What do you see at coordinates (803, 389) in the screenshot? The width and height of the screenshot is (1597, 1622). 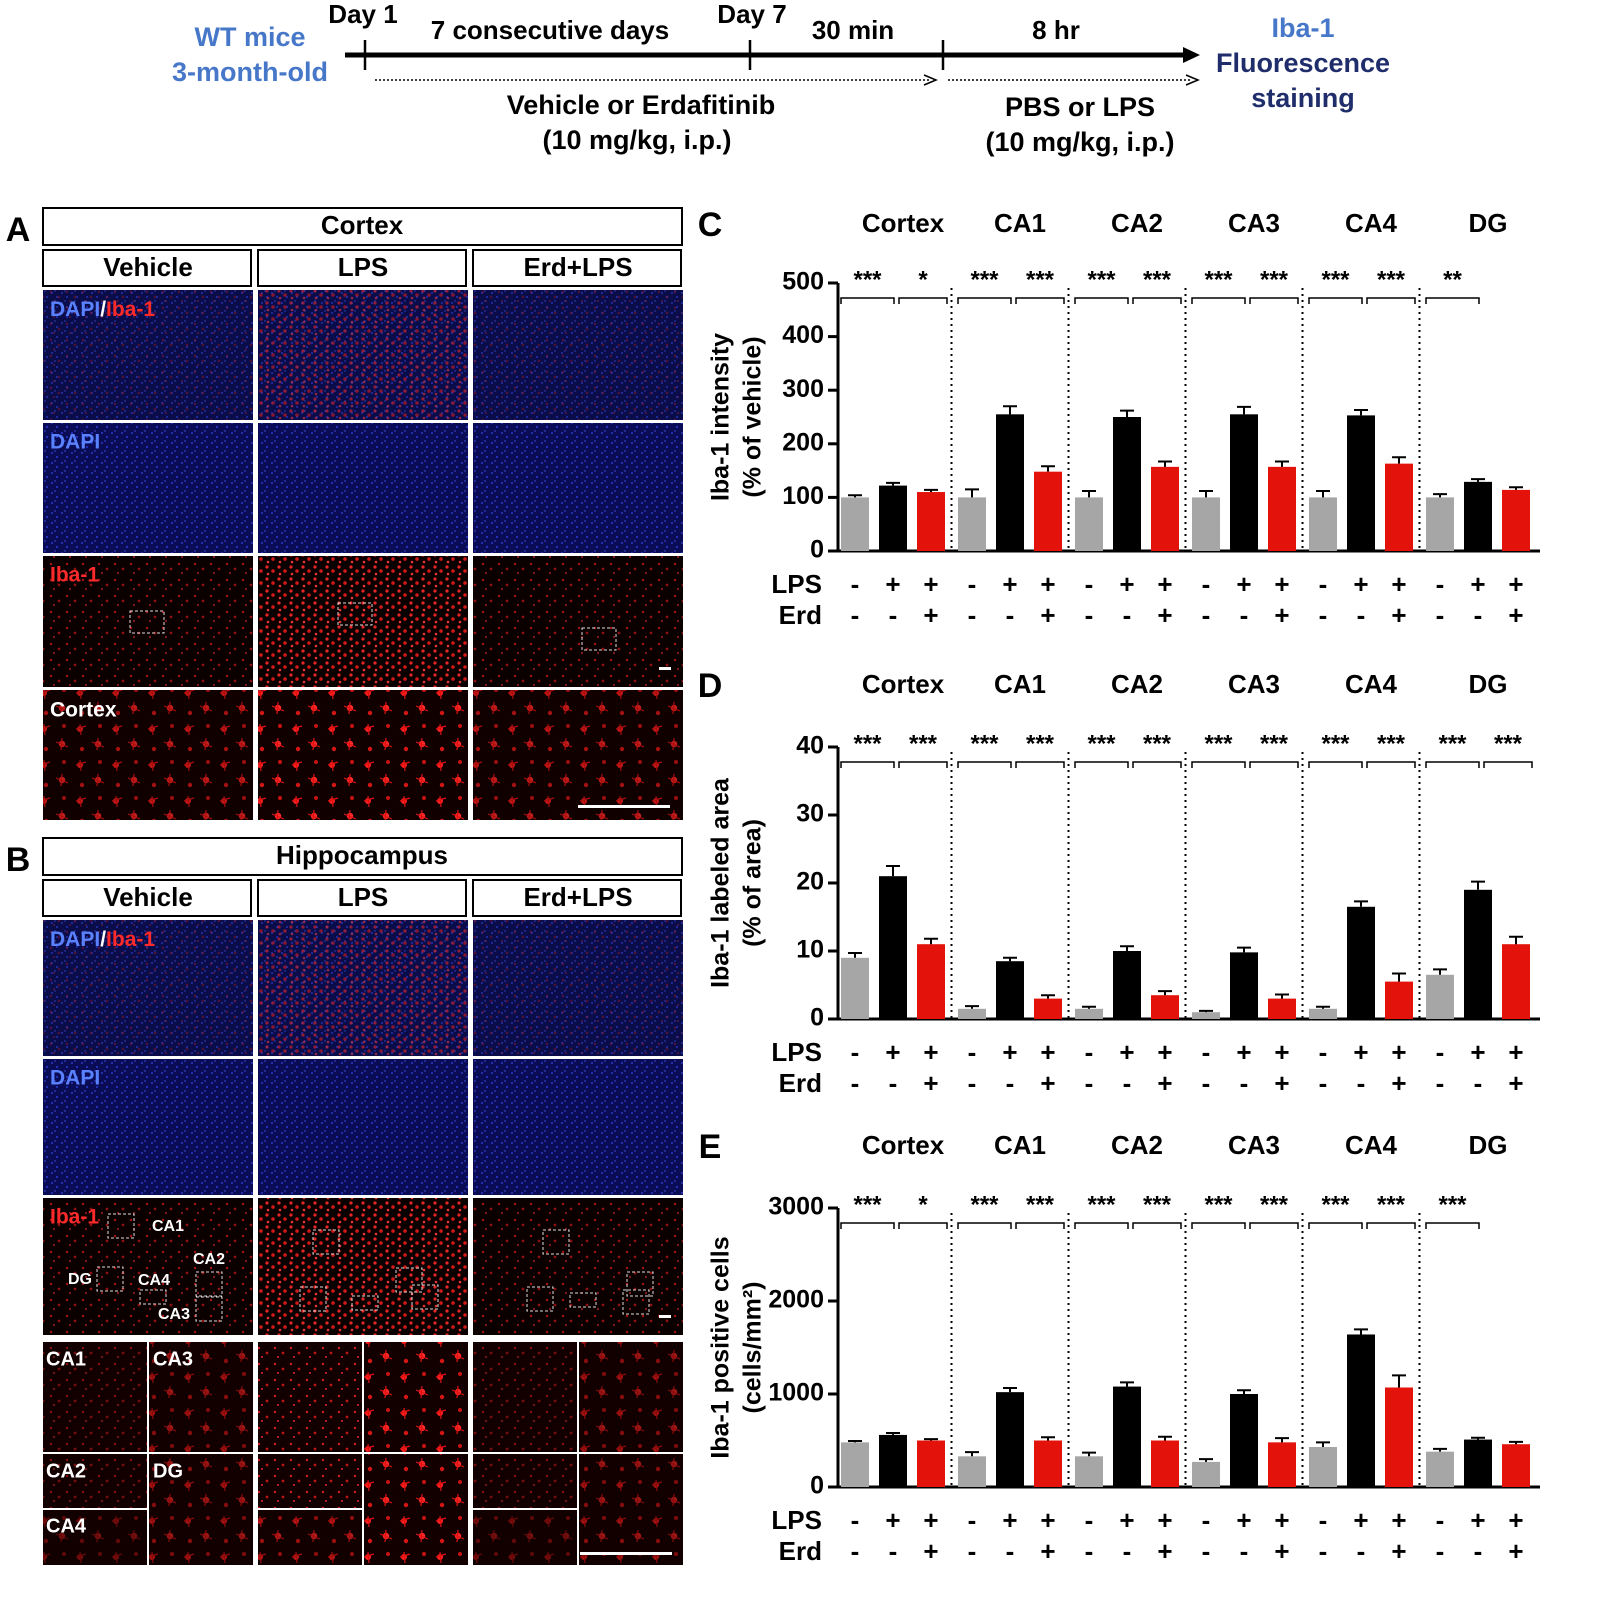 I see `y-tick-label: 300` at bounding box center [803, 389].